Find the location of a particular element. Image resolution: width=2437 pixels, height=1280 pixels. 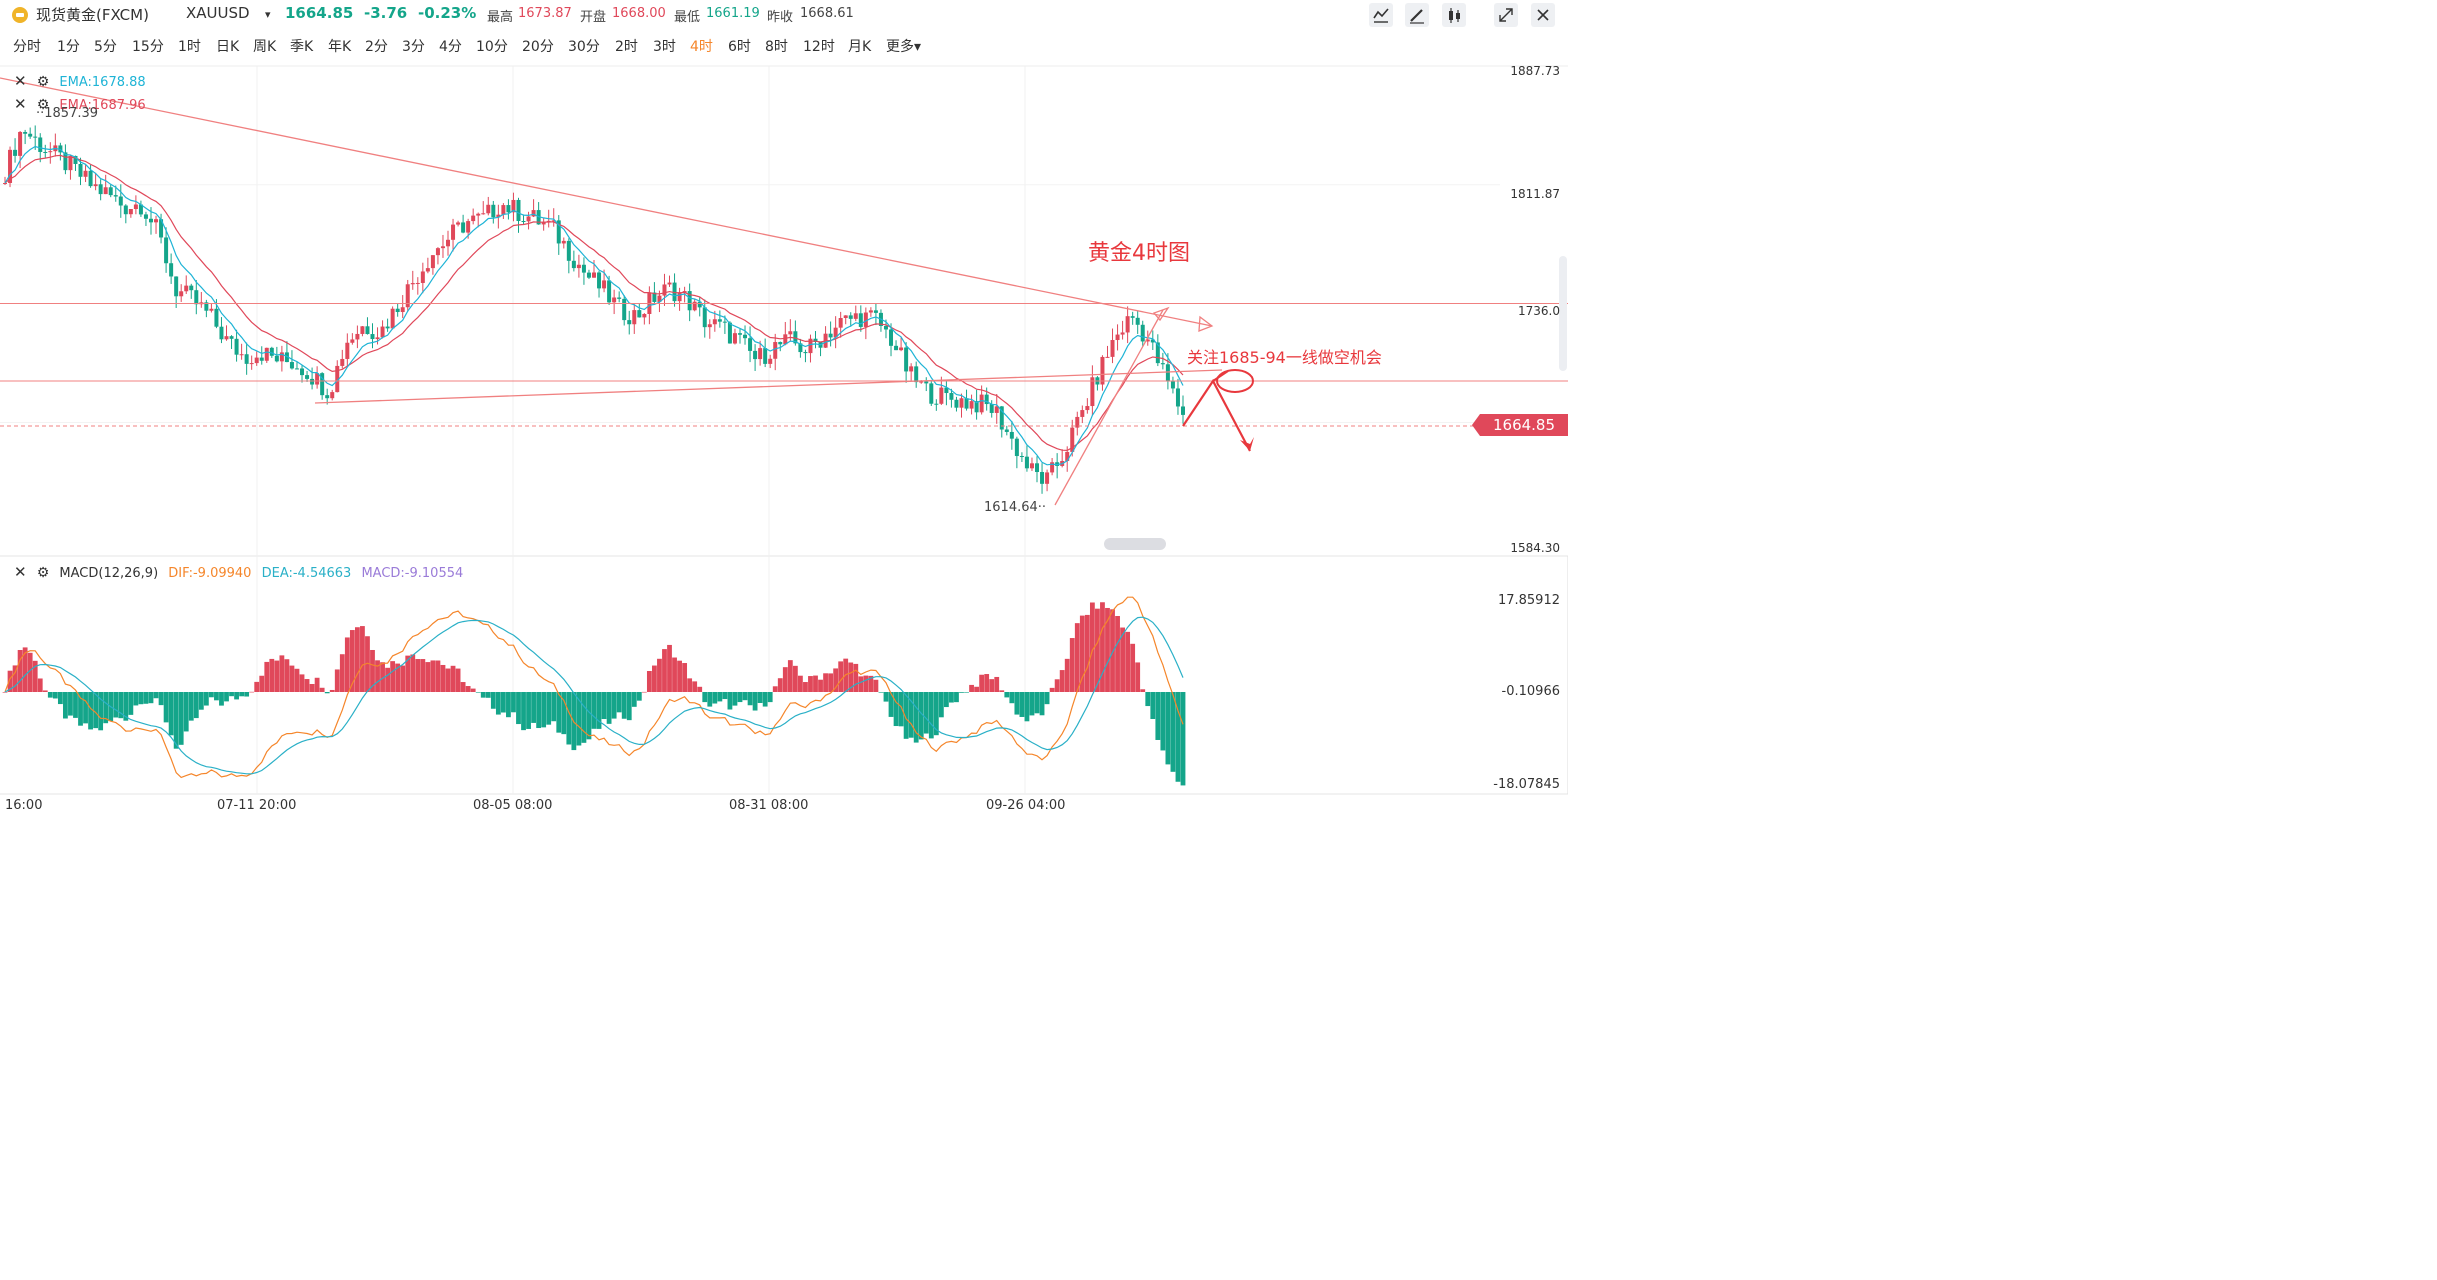

low-label: 最低 is located at coordinates (687, 17).